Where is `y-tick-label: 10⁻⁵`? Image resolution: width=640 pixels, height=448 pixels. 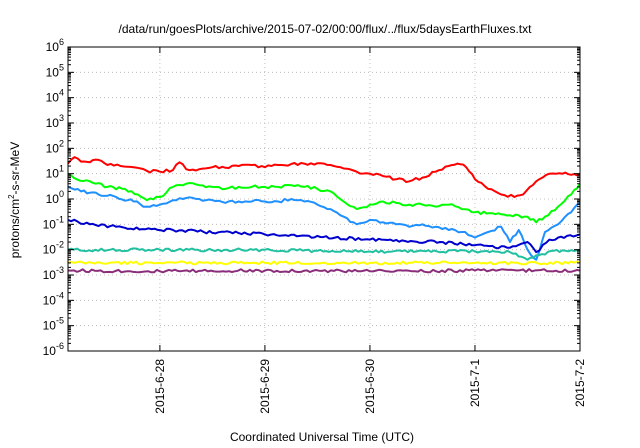 y-tick-label: 10⁻⁵ is located at coordinates (53, 324).